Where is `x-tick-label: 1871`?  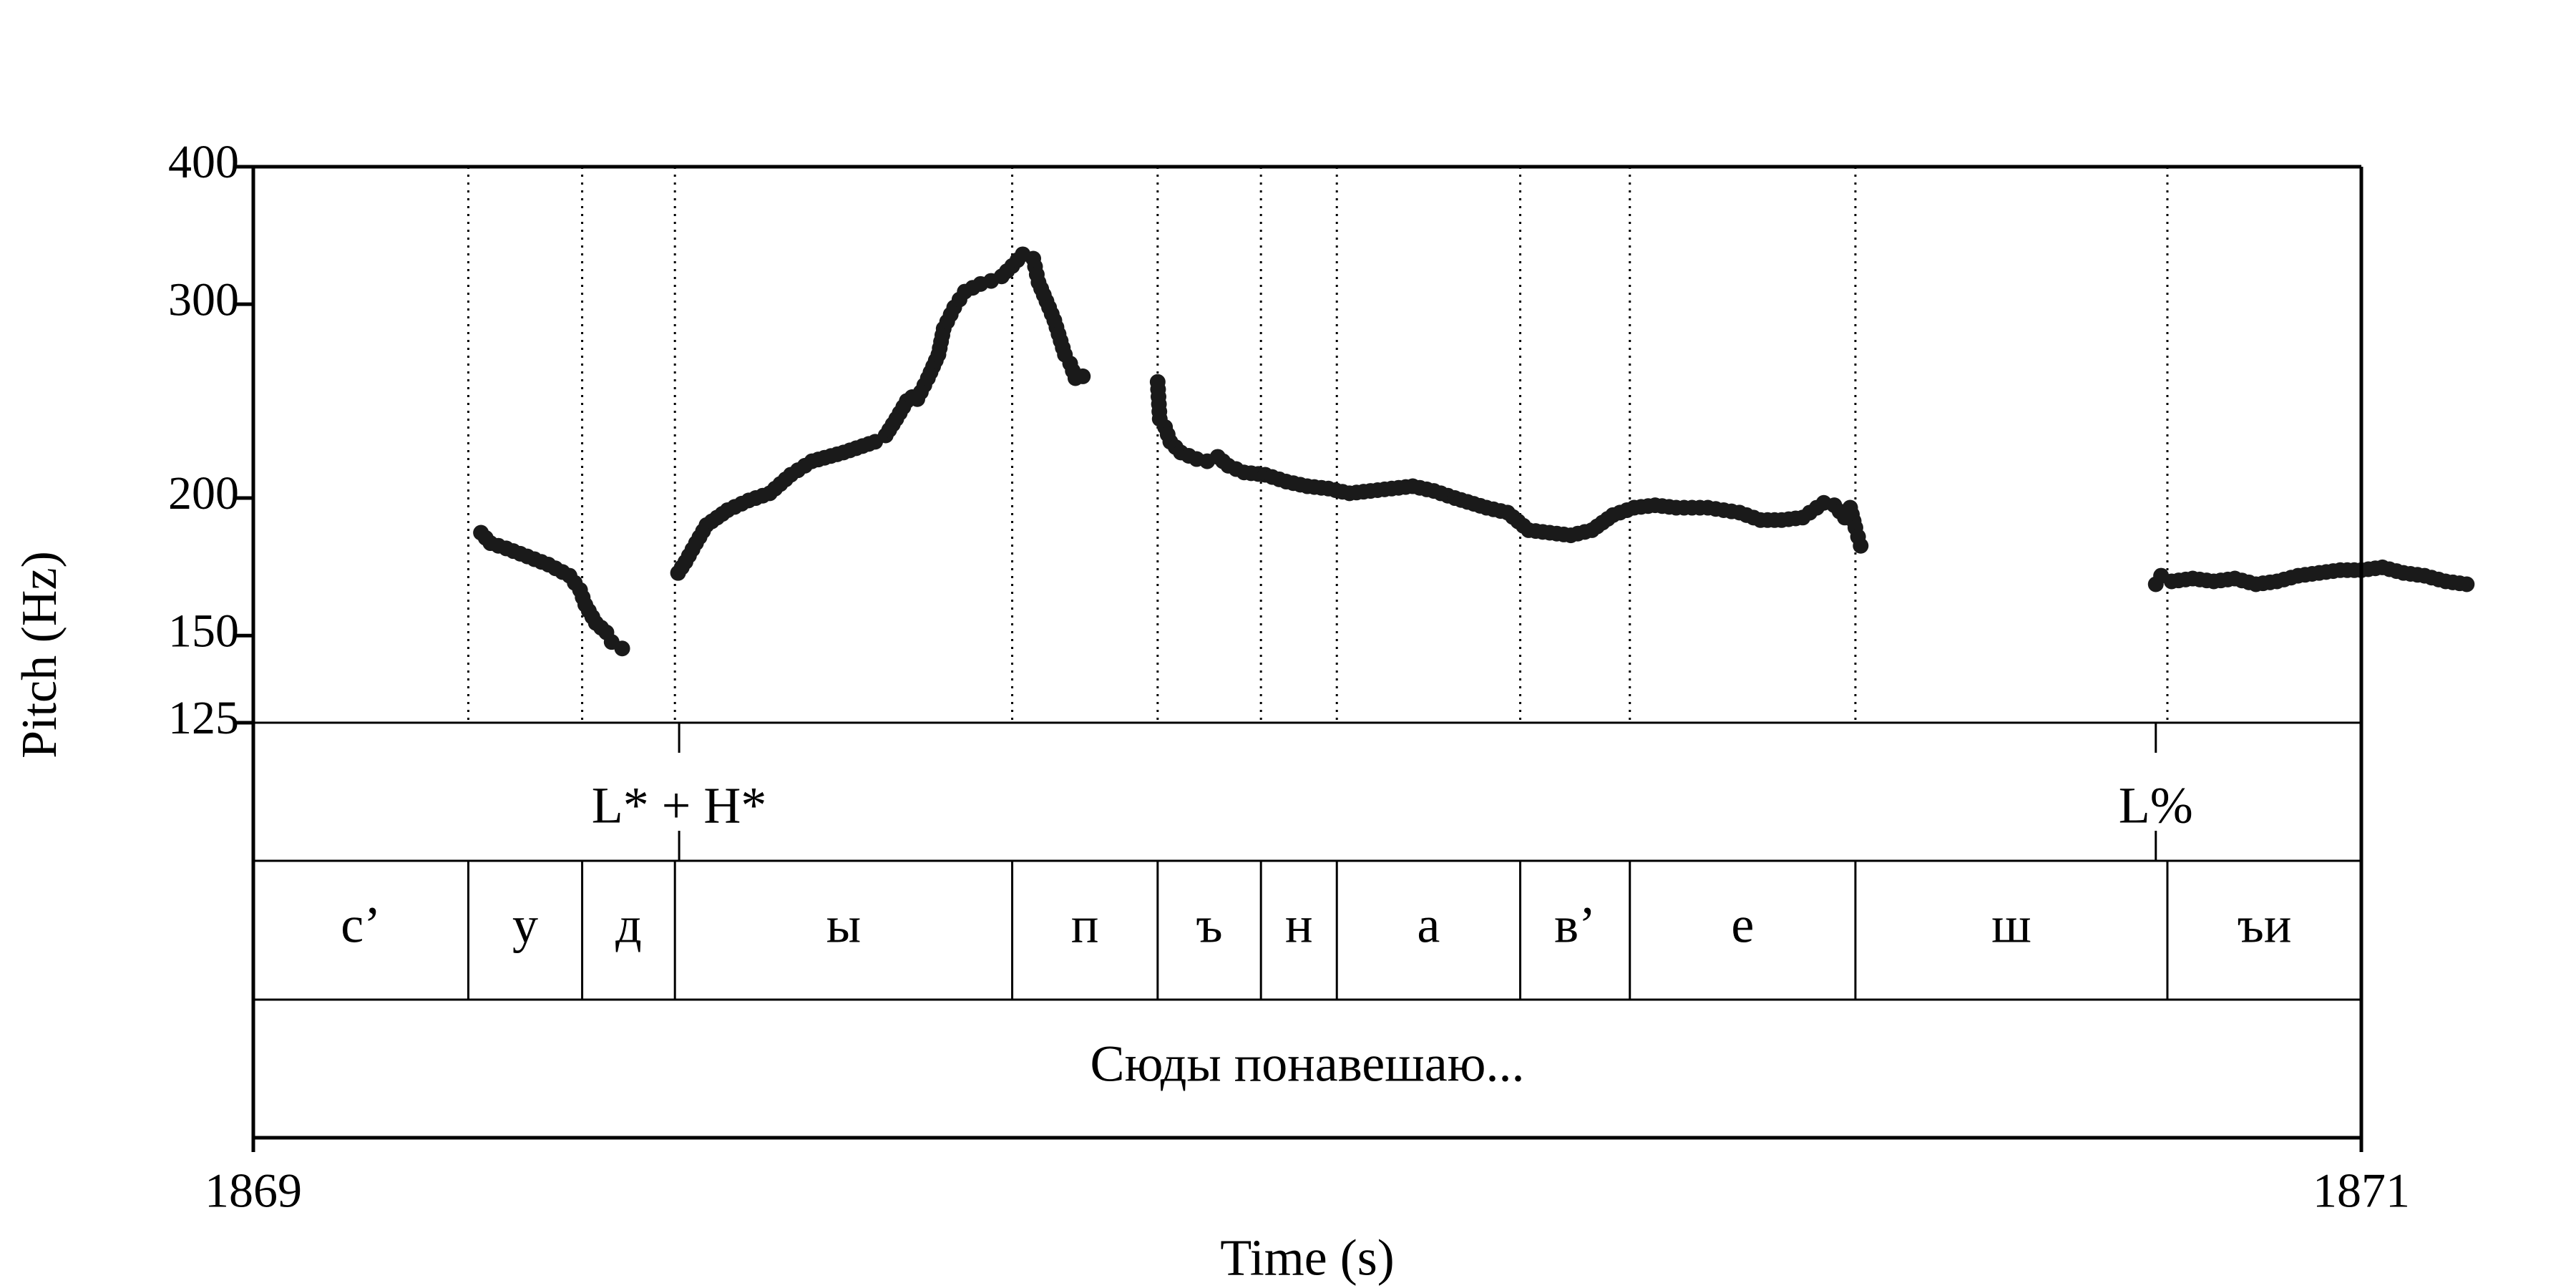
x-tick-label: 1871 is located at coordinates (2361, 1190).